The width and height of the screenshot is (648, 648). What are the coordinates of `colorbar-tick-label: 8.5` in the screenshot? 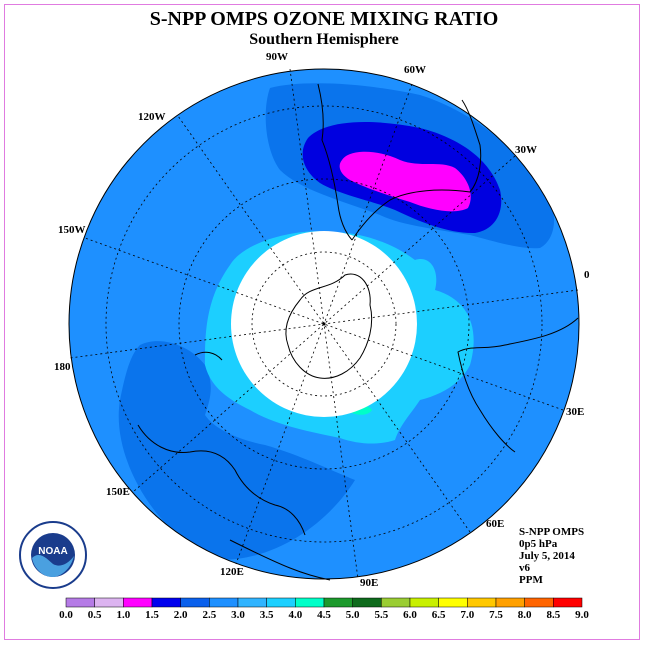 It's located at (553, 615).